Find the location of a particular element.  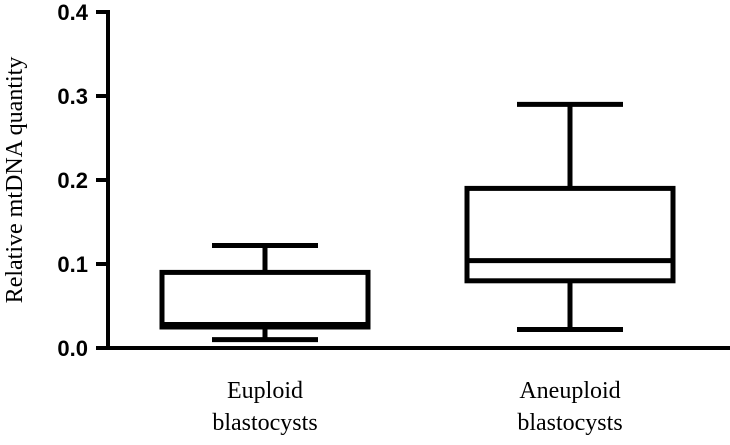

box-group is located at coordinates (265, 293).